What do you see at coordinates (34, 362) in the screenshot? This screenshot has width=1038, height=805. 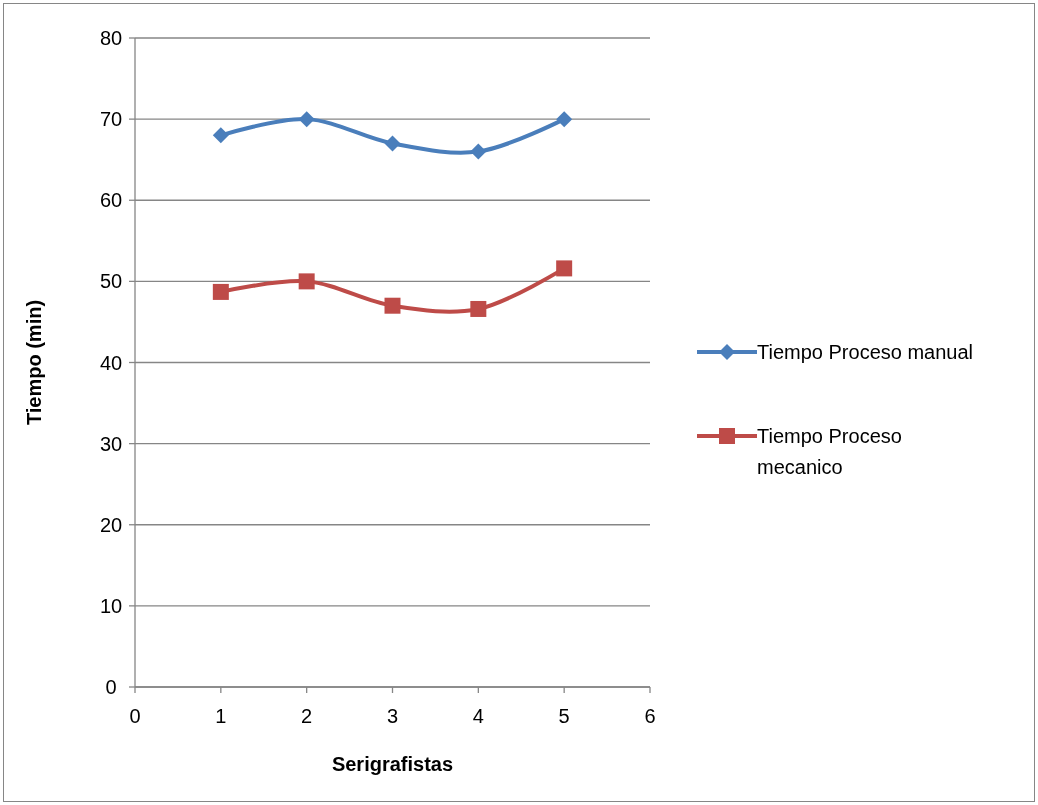 I see `y-axis-title: Tiempo (min)` at bounding box center [34, 362].